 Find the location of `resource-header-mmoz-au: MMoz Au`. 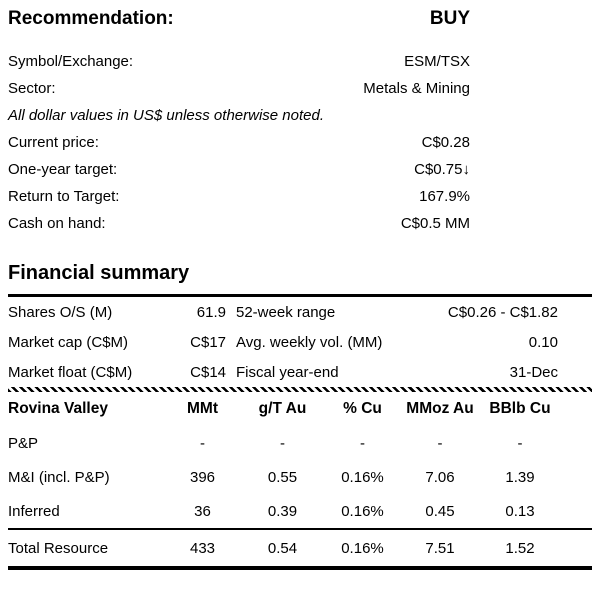

resource-header-mmoz-au: MMoz Au is located at coordinates (440, 408).